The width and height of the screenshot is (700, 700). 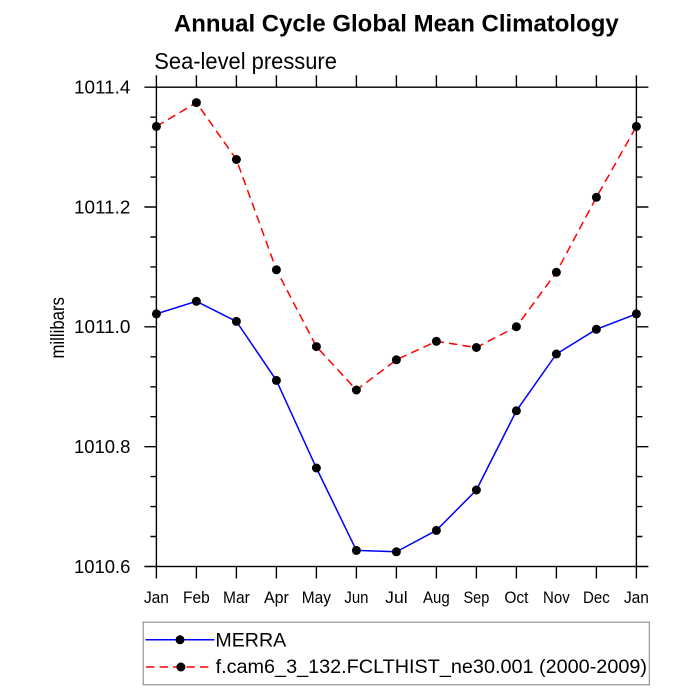 What do you see at coordinates (102, 88) in the screenshot?
I see `svg-text: 1011.4` at bounding box center [102, 88].